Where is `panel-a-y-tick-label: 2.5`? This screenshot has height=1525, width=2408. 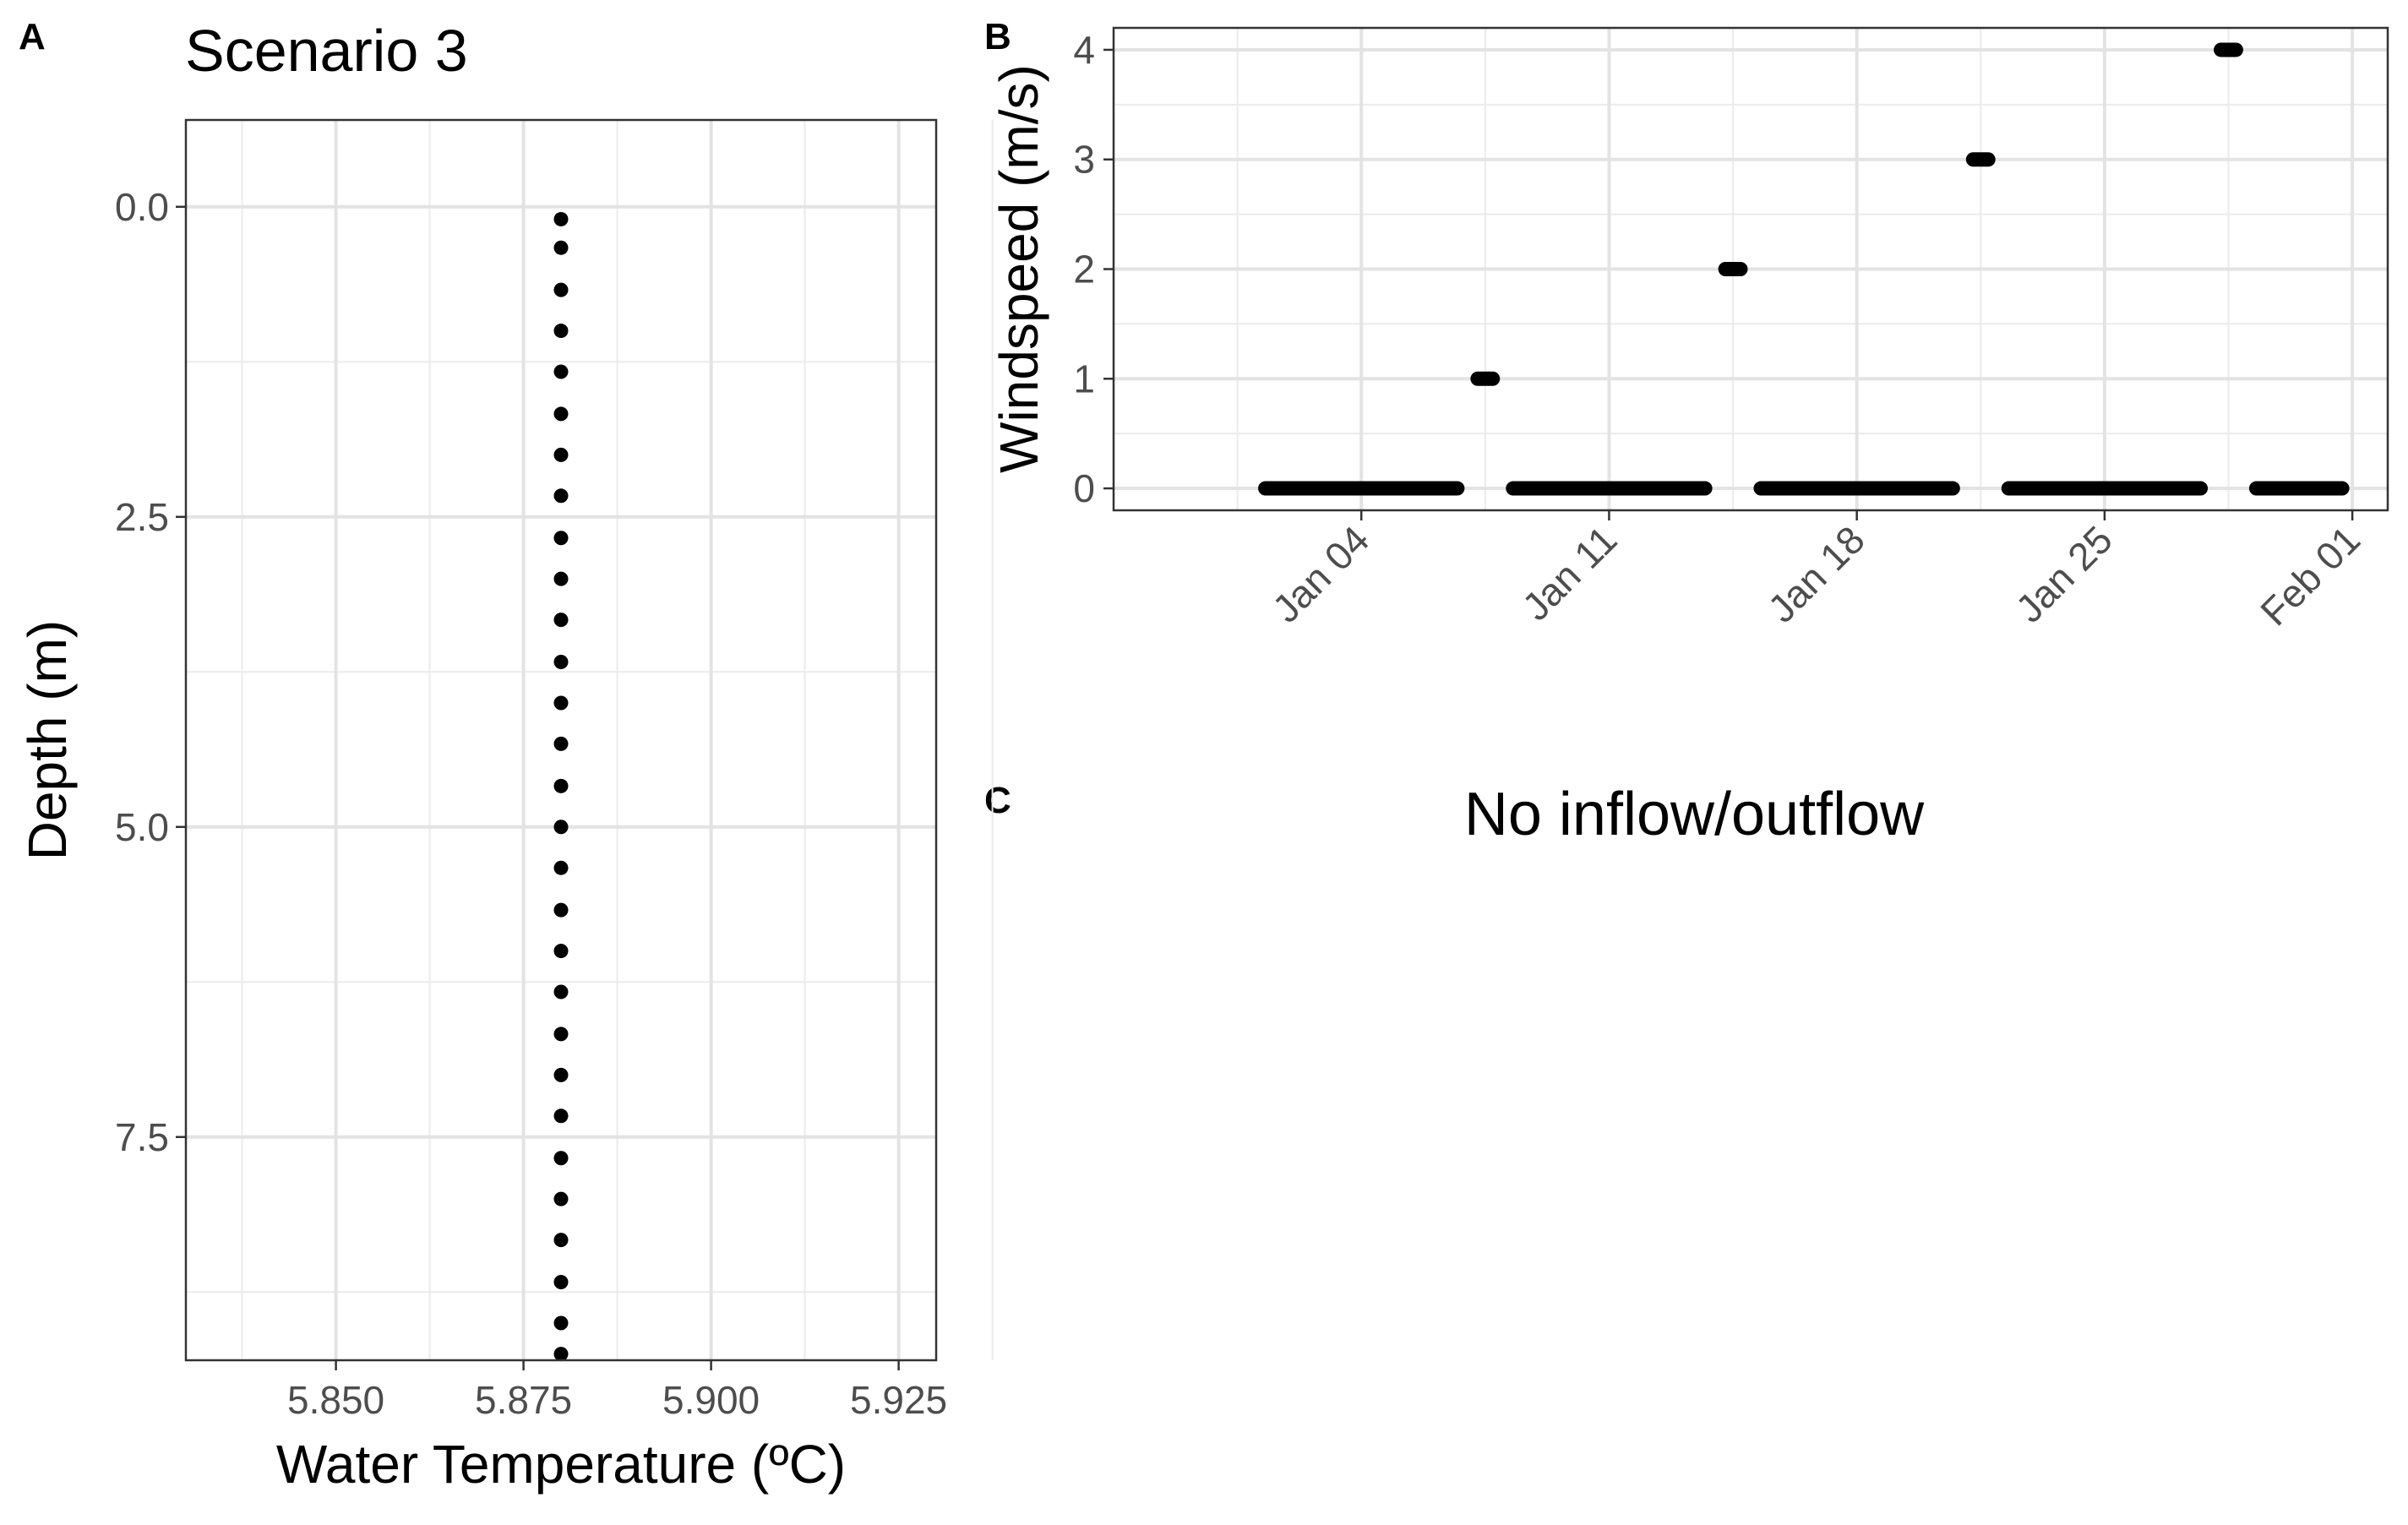
panel-a-y-tick-label: 2.5 is located at coordinates (142, 517).